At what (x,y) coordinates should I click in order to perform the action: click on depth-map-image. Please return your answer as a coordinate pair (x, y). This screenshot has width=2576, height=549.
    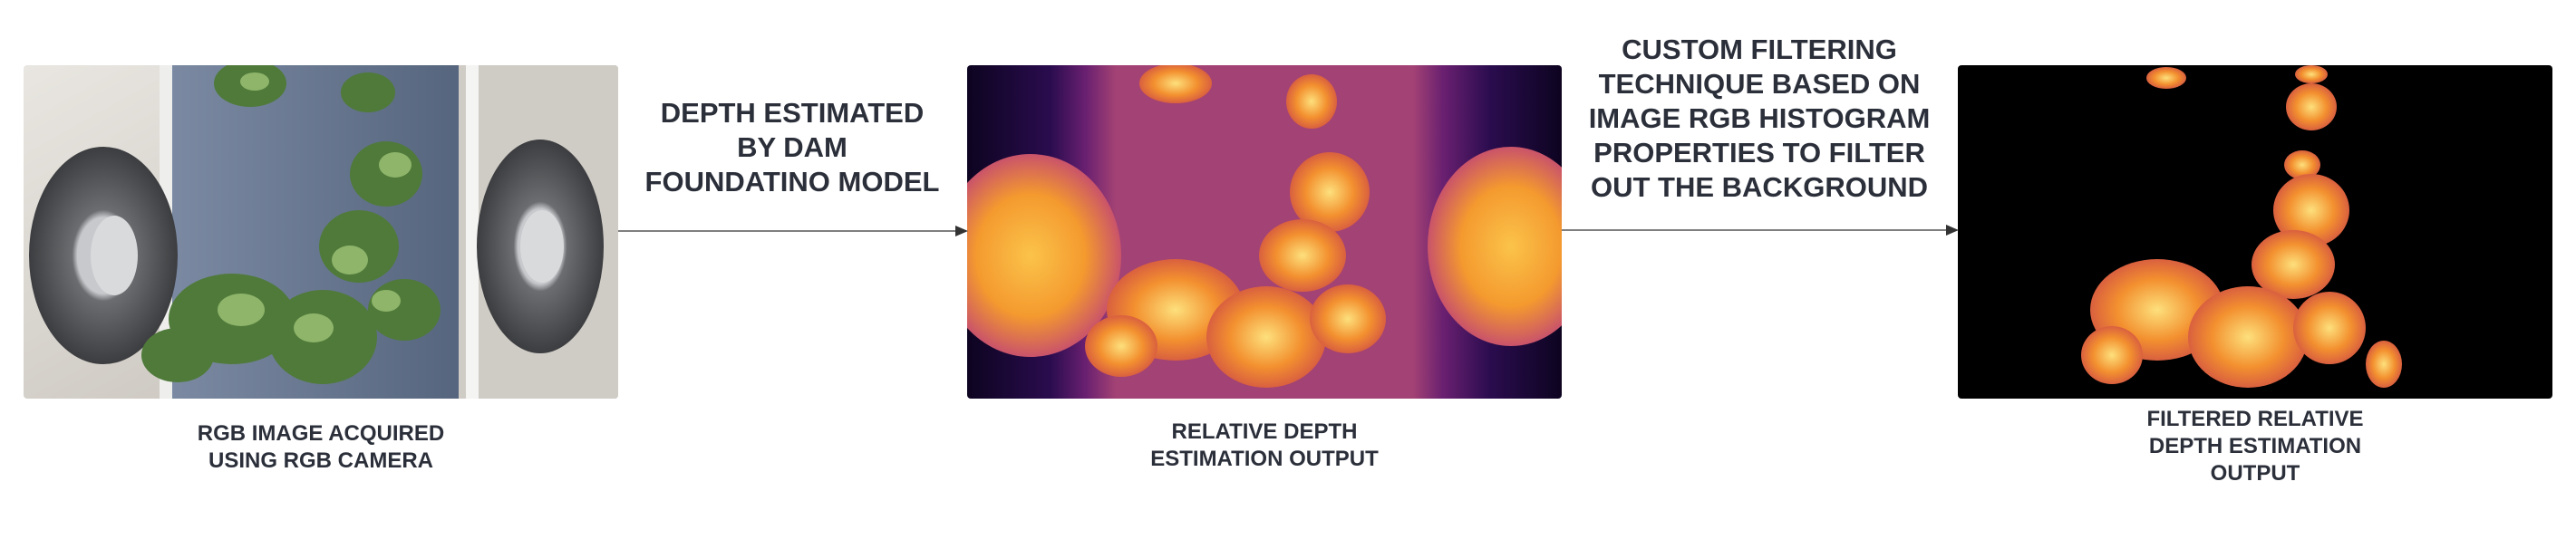
    Looking at the image, I should click on (1264, 232).